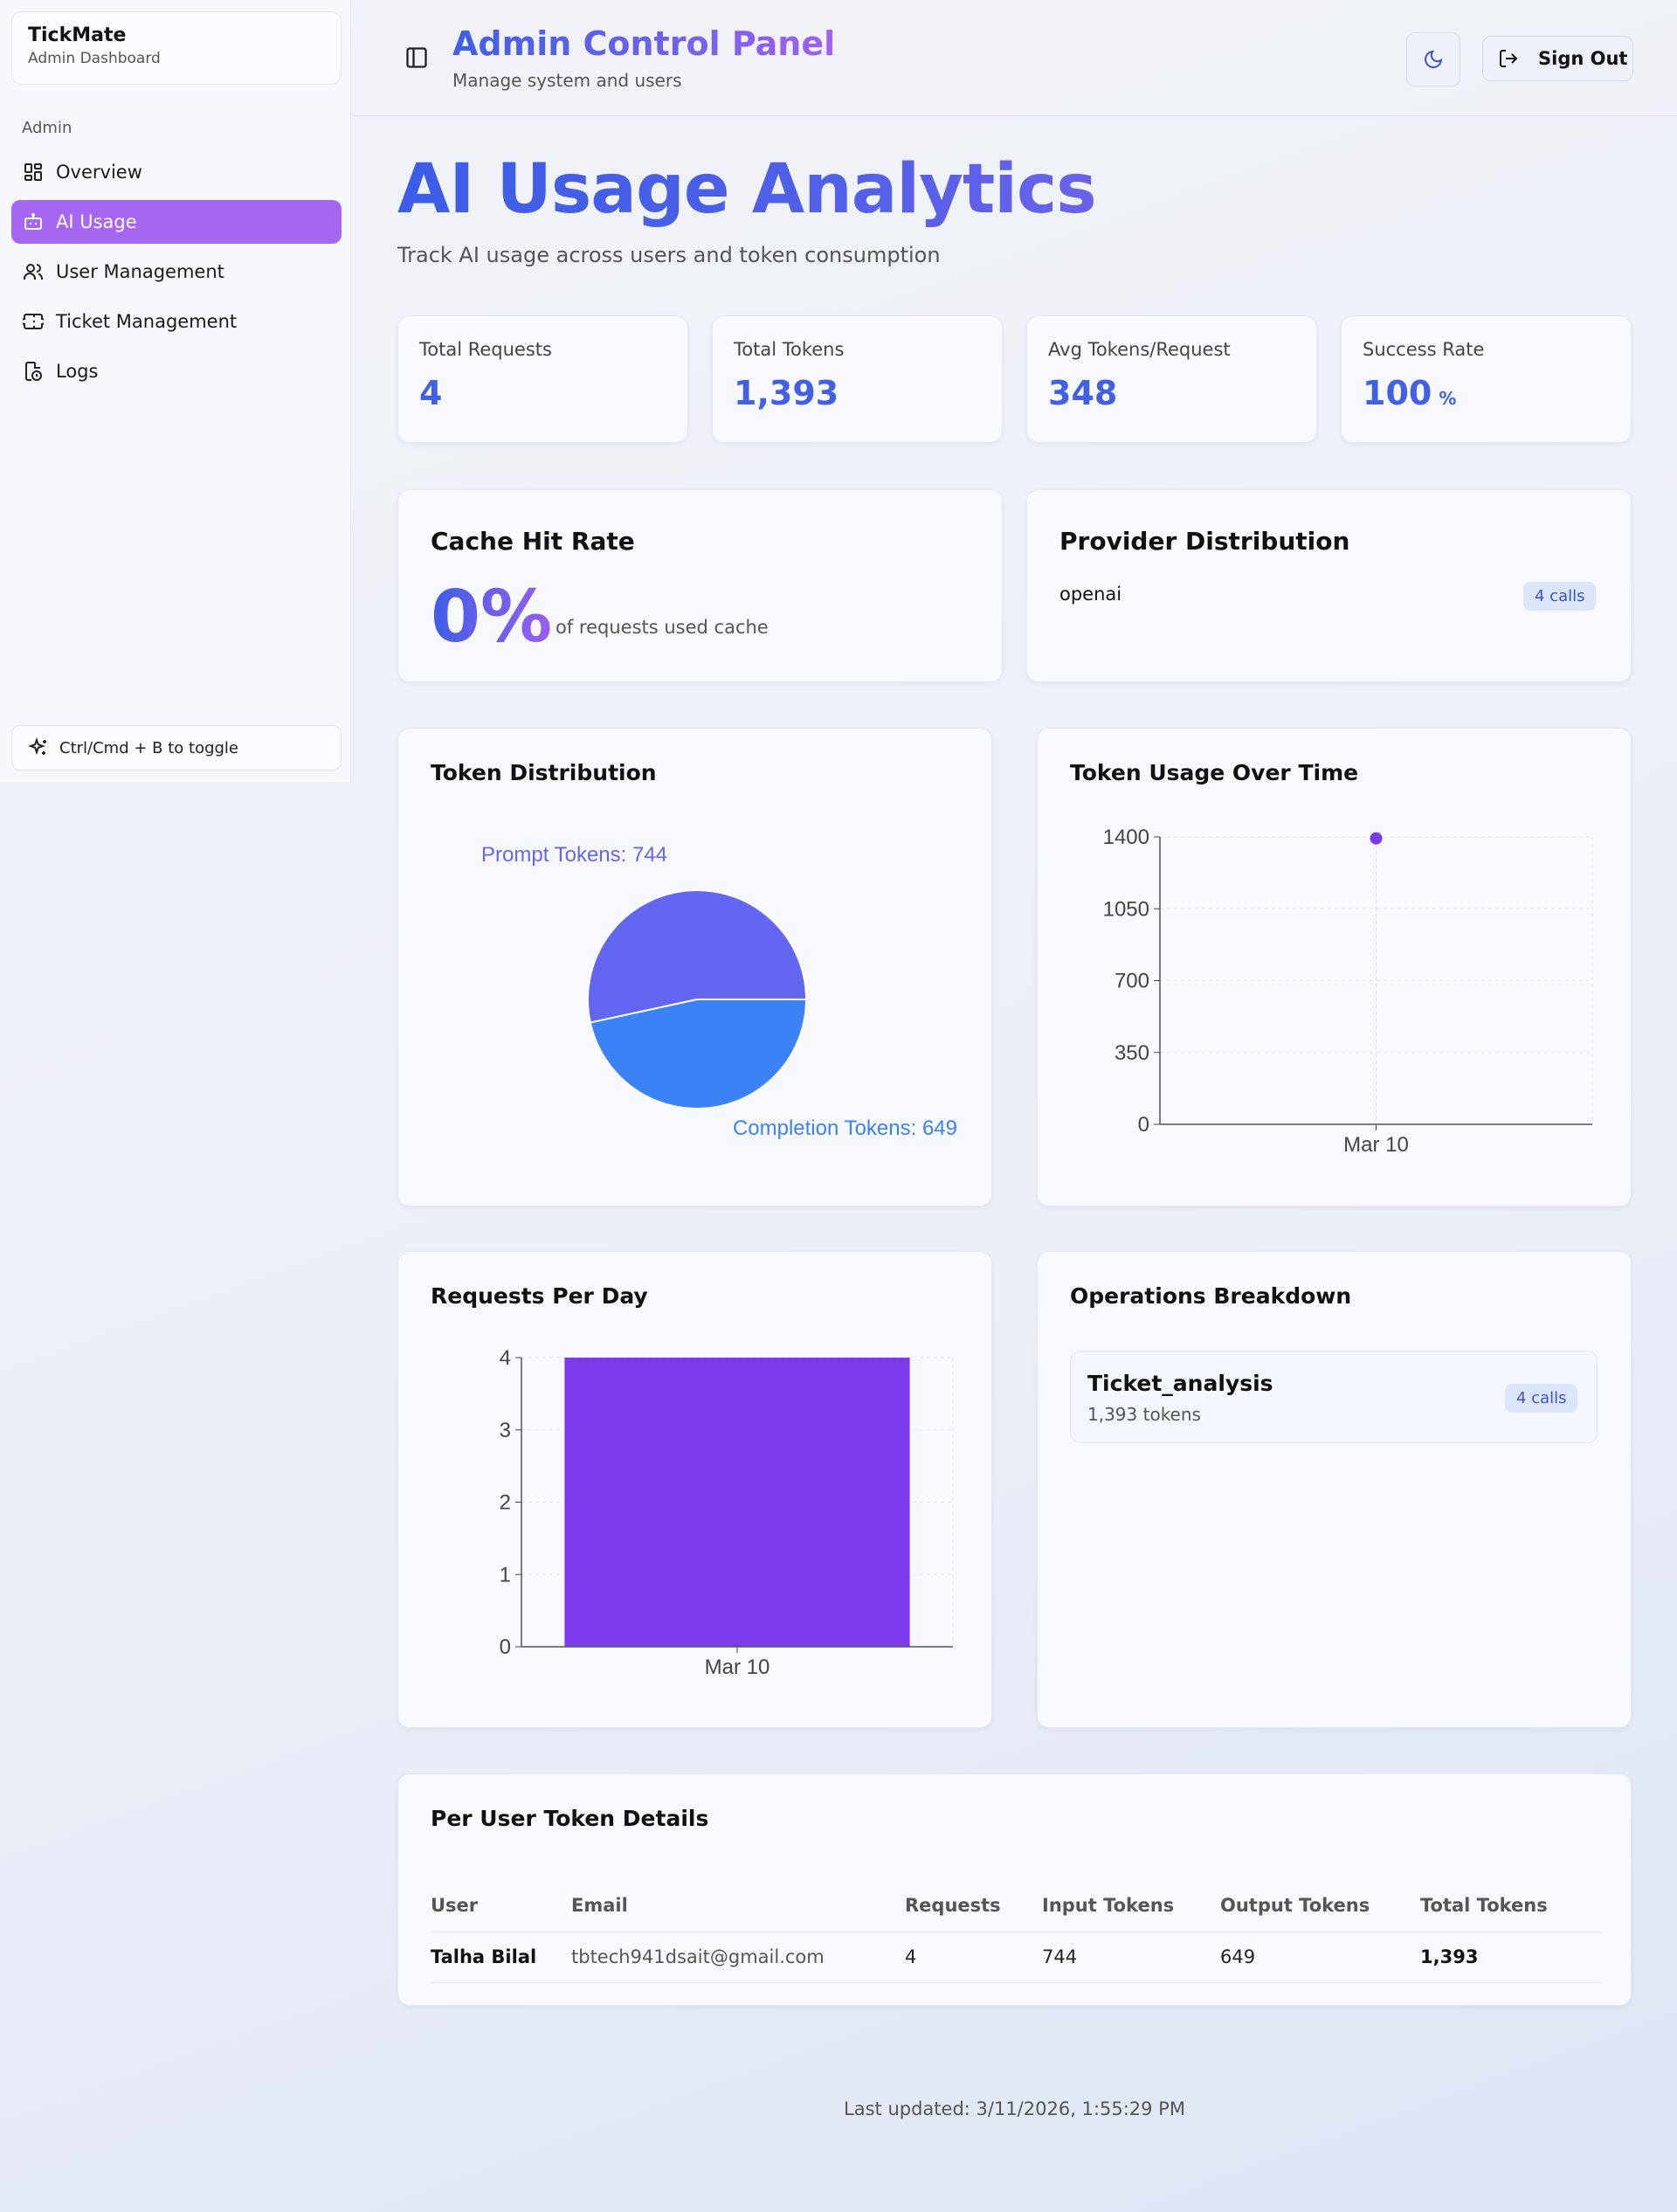 The image size is (1677, 2212). What do you see at coordinates (727, 1512) in the screenshot?
I see `requests-bar-chart: 0 1 2 3 4 Mar 10` at bounding box center [727, 1512].